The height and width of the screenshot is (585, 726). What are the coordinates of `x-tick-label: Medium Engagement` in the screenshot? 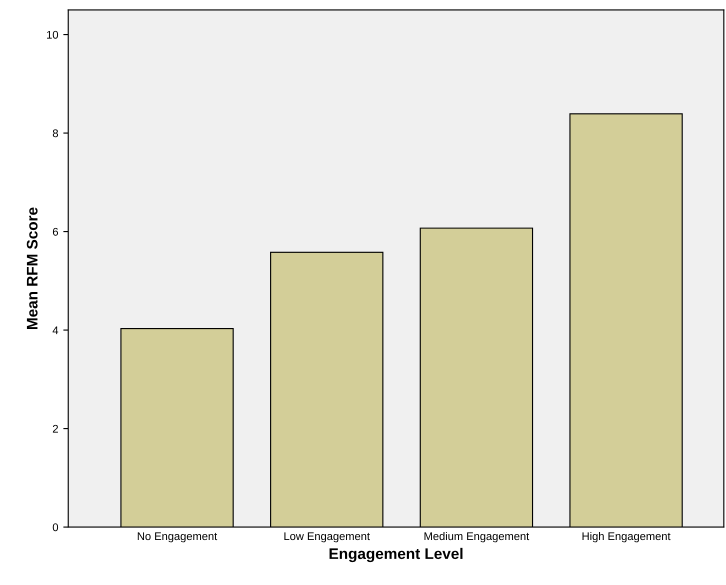 It's located at (477, 537).